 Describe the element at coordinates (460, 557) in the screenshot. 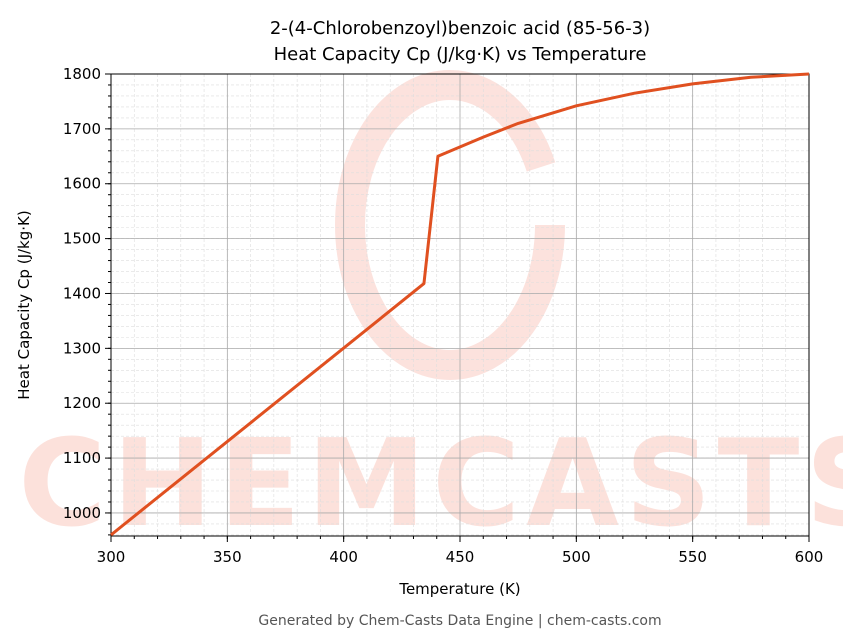

I see `x-tick-label: 450` at that location.